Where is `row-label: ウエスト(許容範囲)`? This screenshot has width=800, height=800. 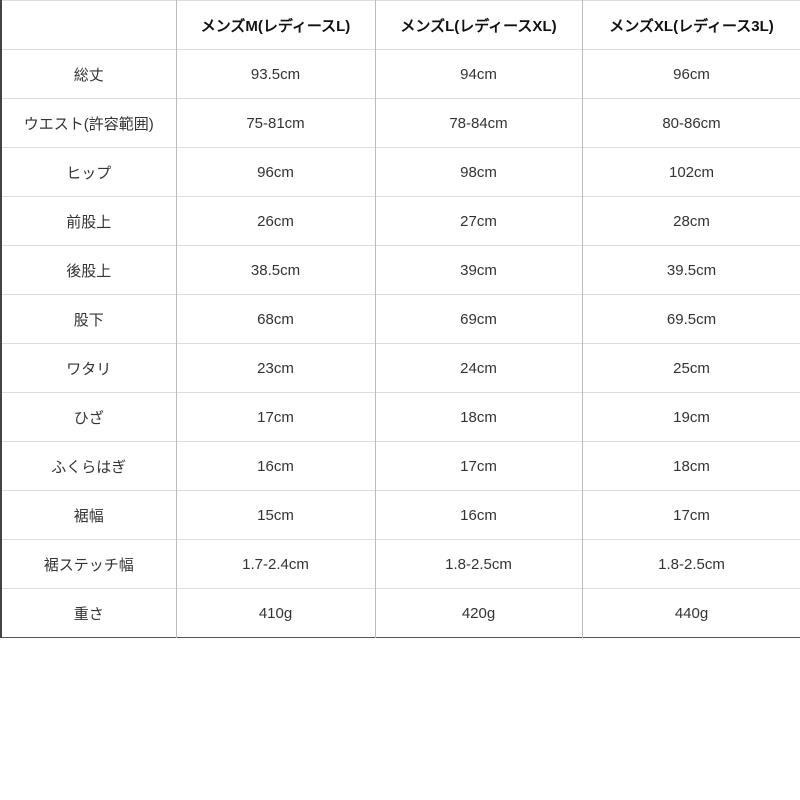
row-label: ウエスト(許容範囲) is located at coordinates (88, 123).